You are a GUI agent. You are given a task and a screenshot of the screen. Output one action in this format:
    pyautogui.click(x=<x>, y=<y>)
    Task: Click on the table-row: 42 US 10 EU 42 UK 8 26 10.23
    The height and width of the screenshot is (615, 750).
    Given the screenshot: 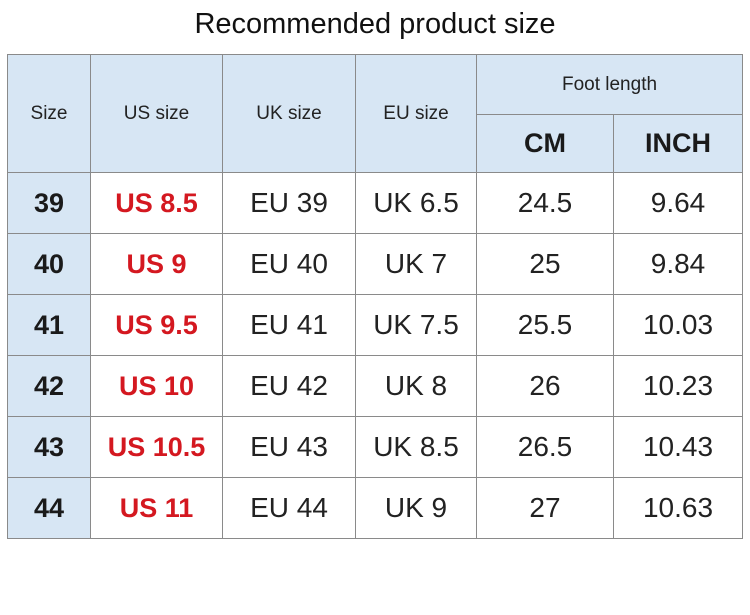 What is the action you would take?
    pyautogui.click(x=375, y=386)
    